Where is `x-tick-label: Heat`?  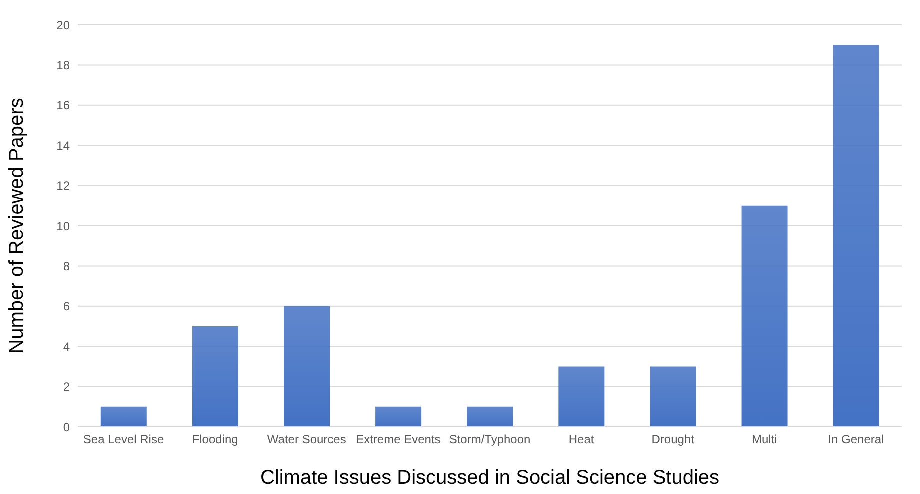 x-tick-label: Heat is located at coordinates (581, 439).